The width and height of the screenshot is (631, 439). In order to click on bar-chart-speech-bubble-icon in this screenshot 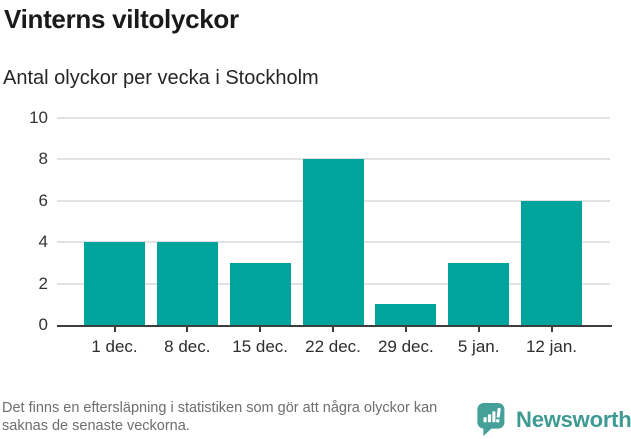, I will do `click(491, 419)`.